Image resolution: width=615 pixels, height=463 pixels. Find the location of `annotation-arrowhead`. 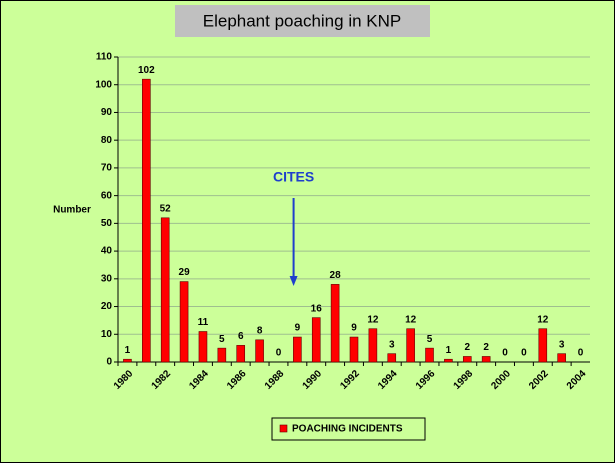

annotation-arrowhead is located at coordinates (293, 281).